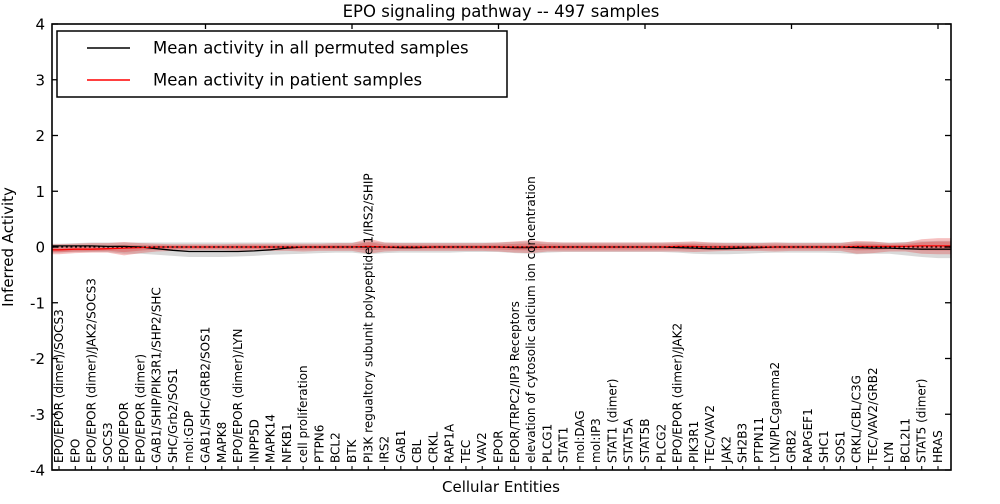 The height and width of the screenshot is (504, 1000). What do you see at coordinates (564, 445) in the screenshot?
I see `x-category-label: STAT1` at bounding box center [564, 445].